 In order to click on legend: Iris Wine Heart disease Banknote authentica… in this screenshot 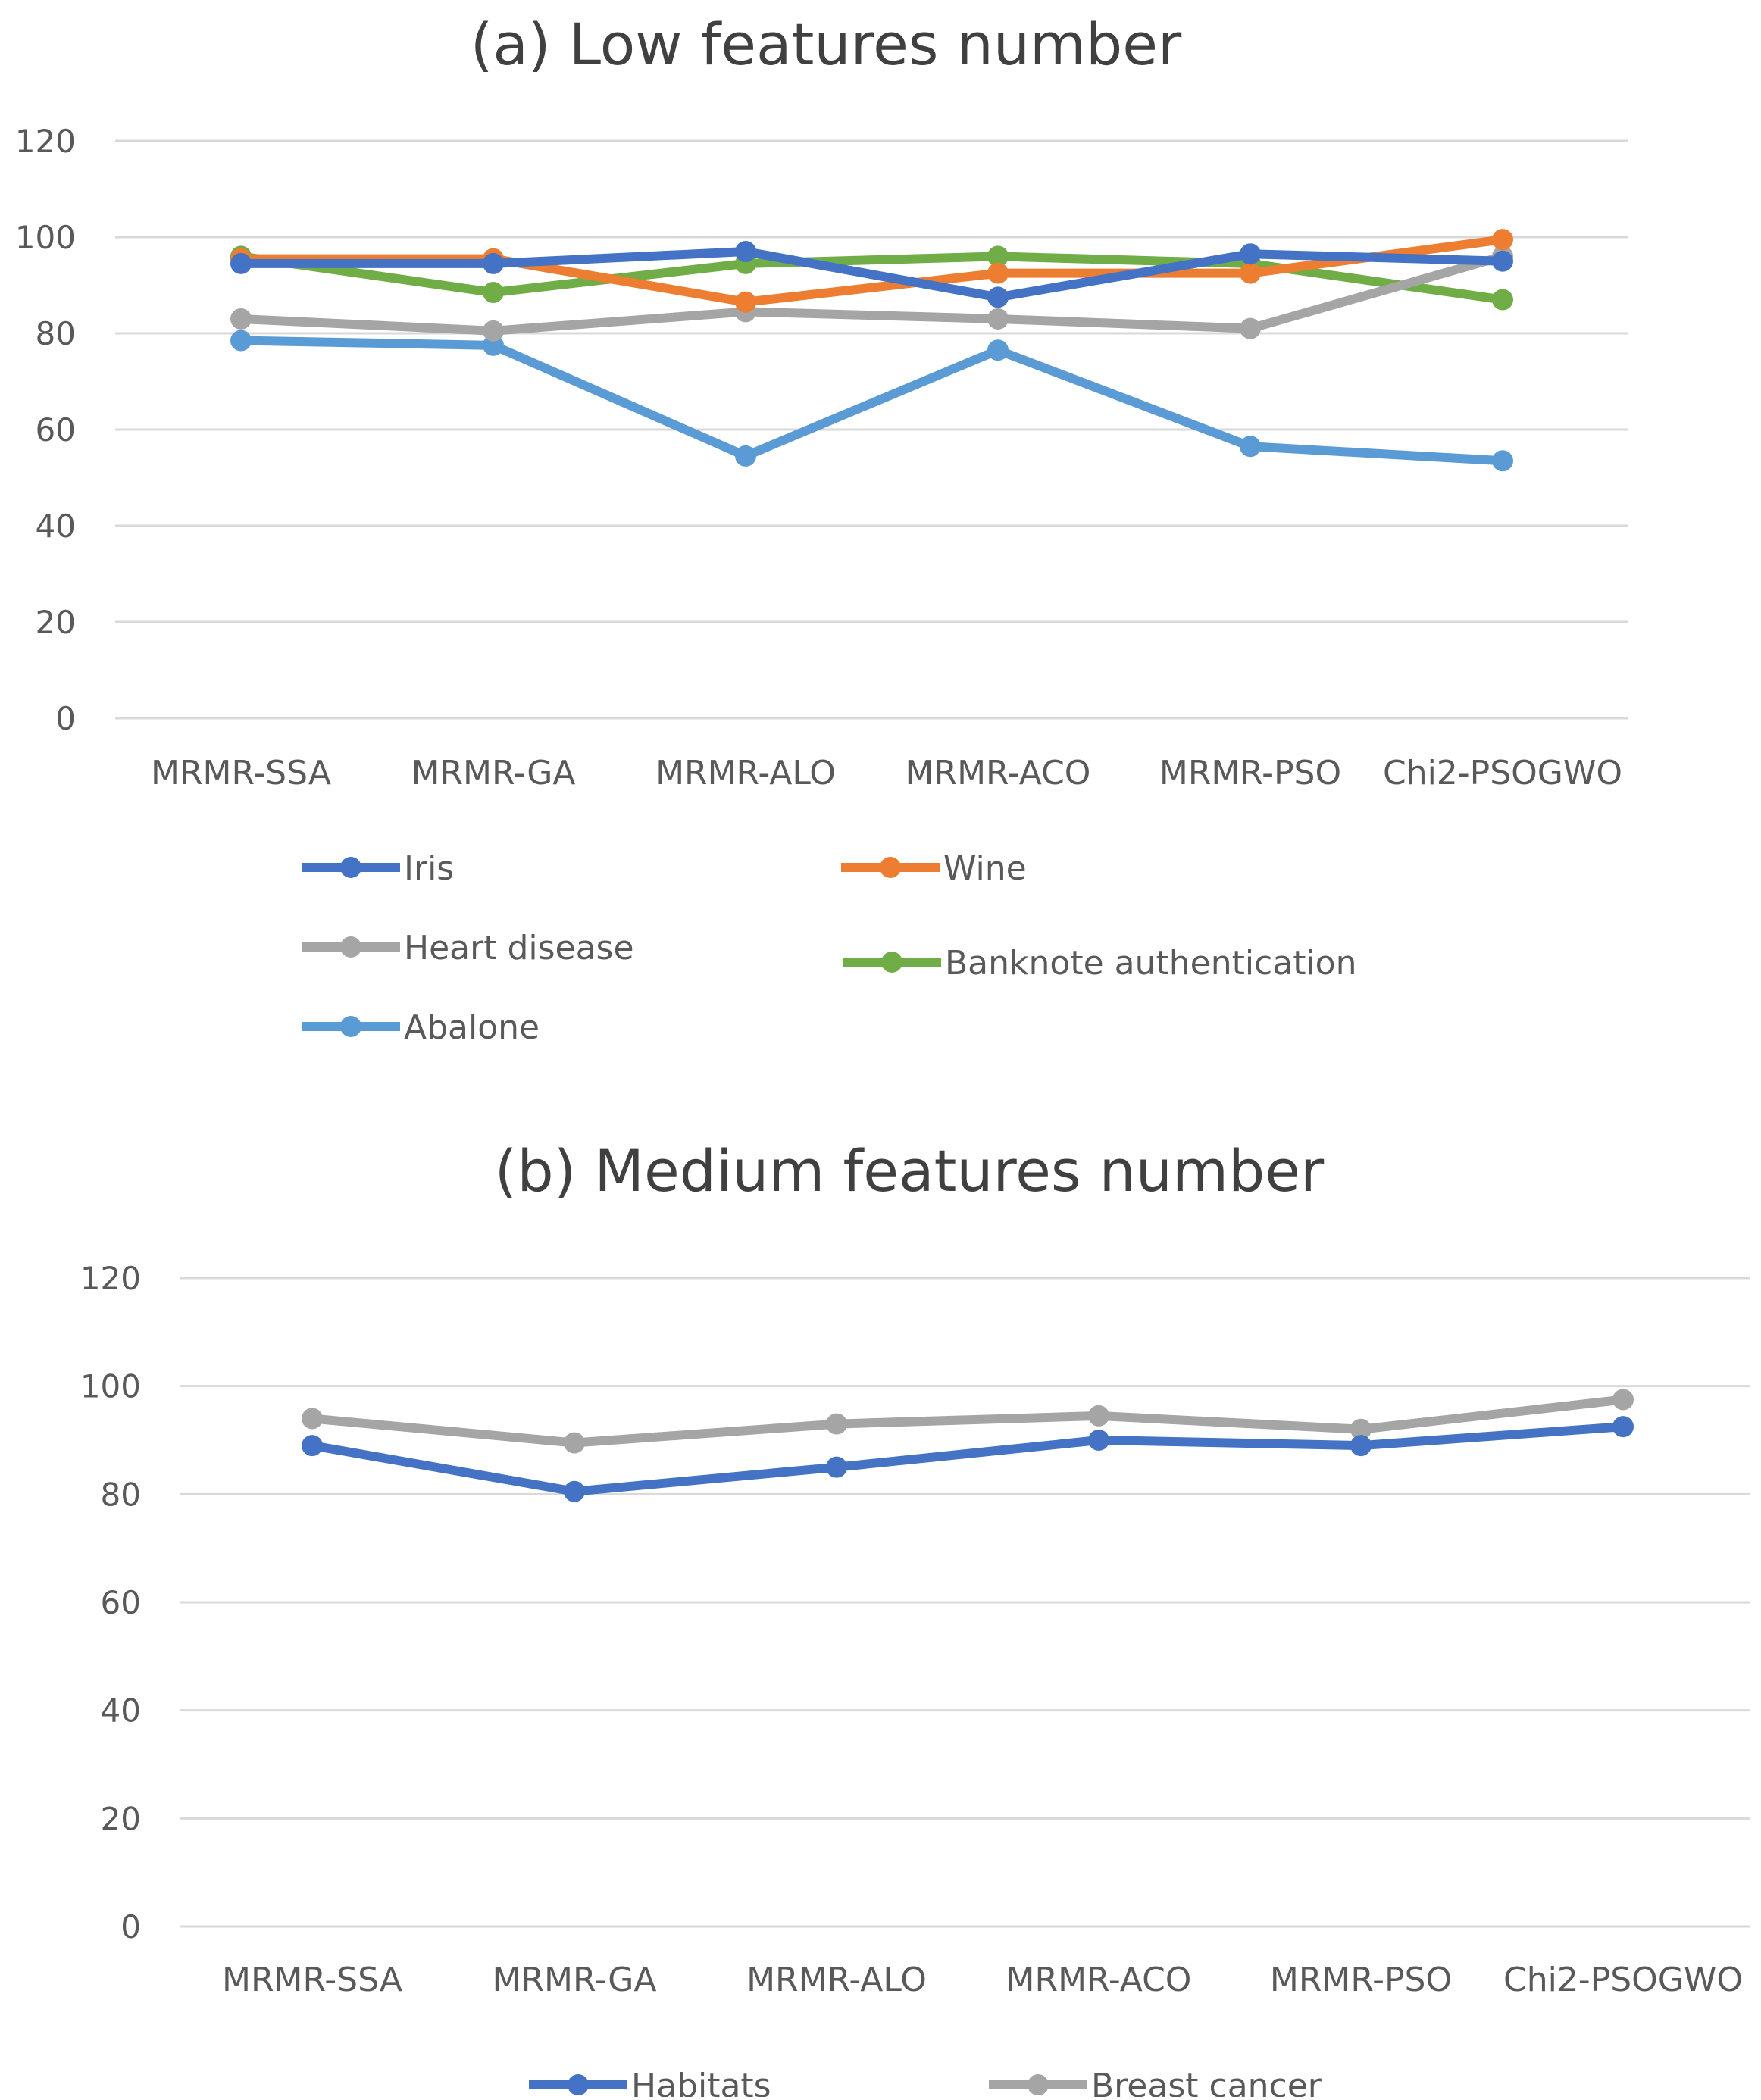, I will do `click(829, 948)`.